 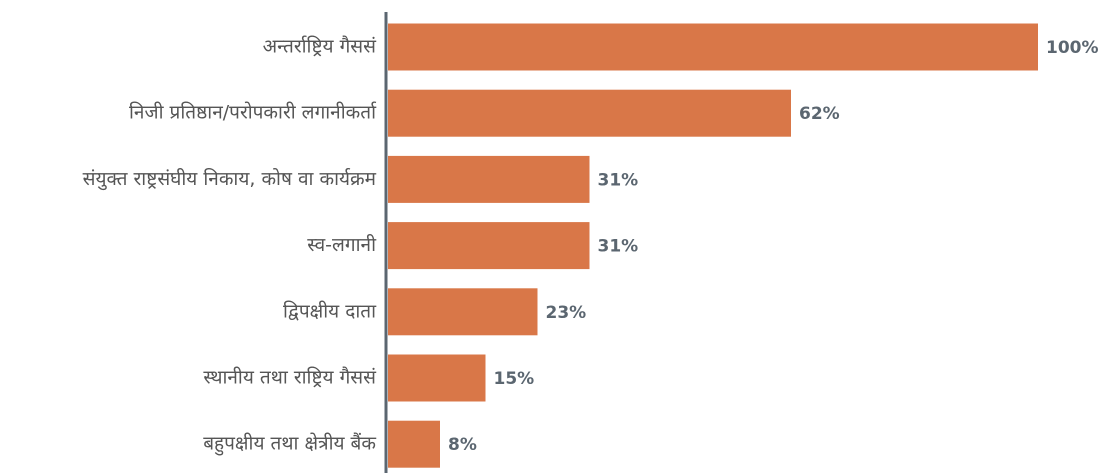 What do you see at coordinates (289, 444) in the screenshot?
I see `category-label: बहुपक्षीय तथा क्षेत्रीय बैंक` at bounding box center [289, 444].